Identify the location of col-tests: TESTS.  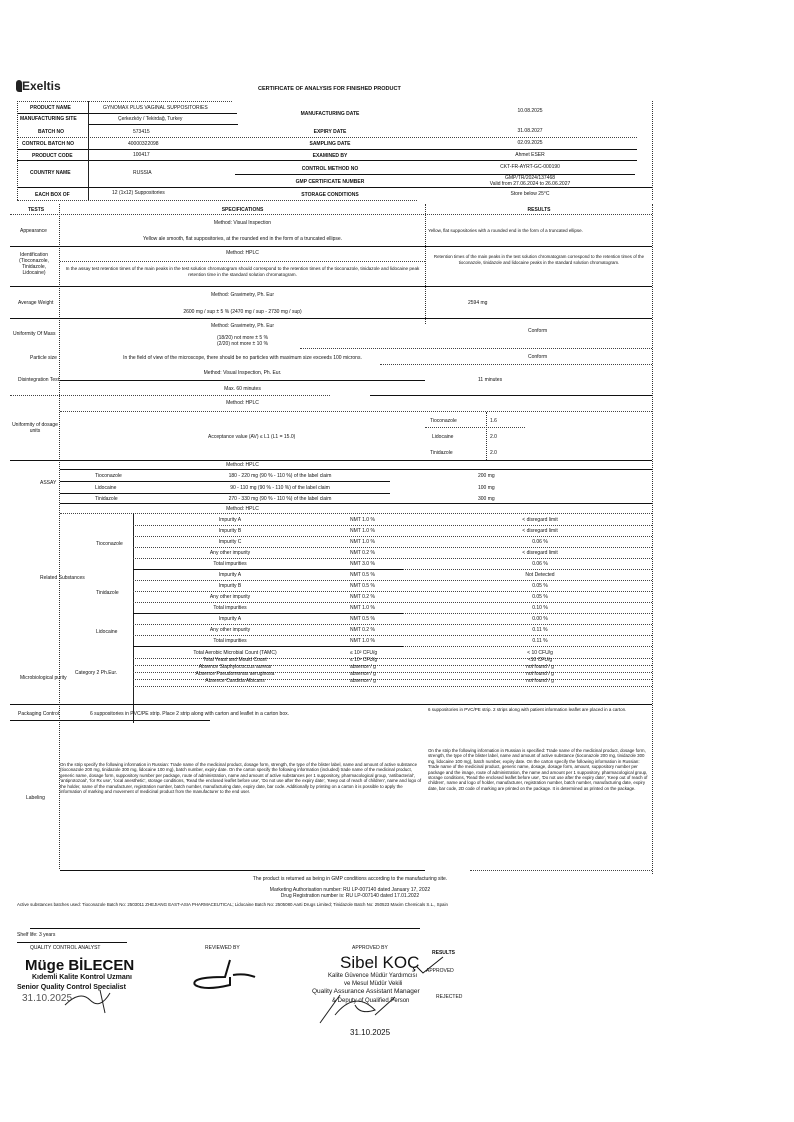
(36, 210).